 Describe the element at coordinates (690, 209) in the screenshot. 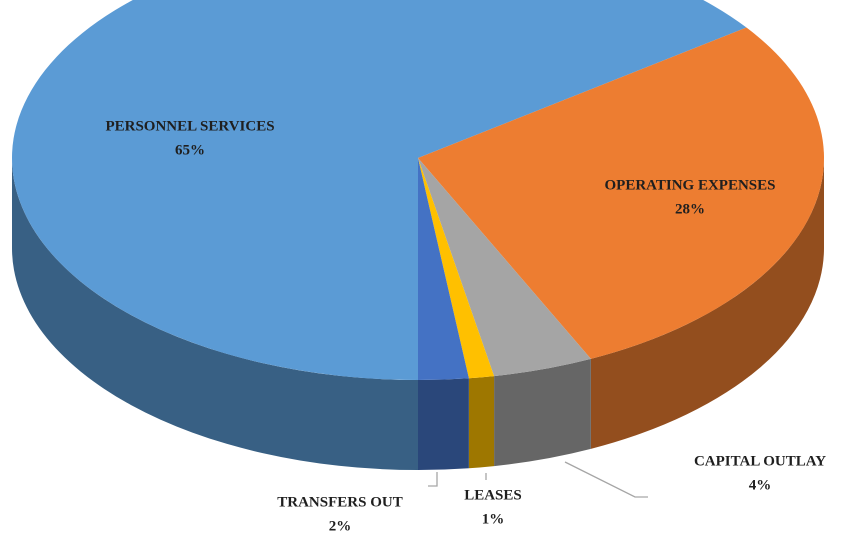

I see `slice-value-label: 28%` at that location.